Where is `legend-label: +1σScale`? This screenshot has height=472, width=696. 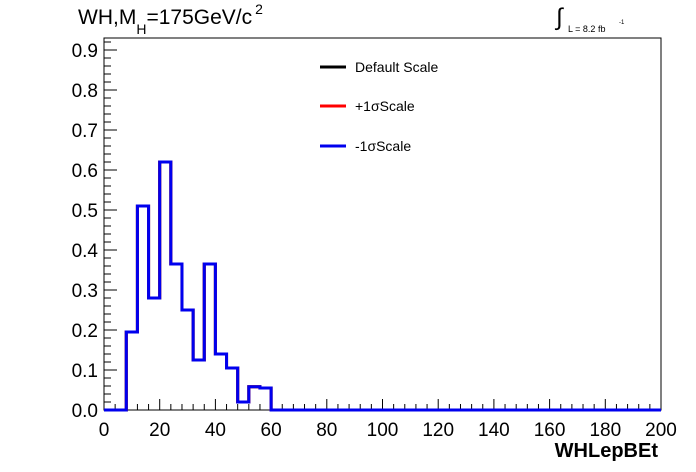
legend-label: +1σScale is located at coordinates (385, 106).